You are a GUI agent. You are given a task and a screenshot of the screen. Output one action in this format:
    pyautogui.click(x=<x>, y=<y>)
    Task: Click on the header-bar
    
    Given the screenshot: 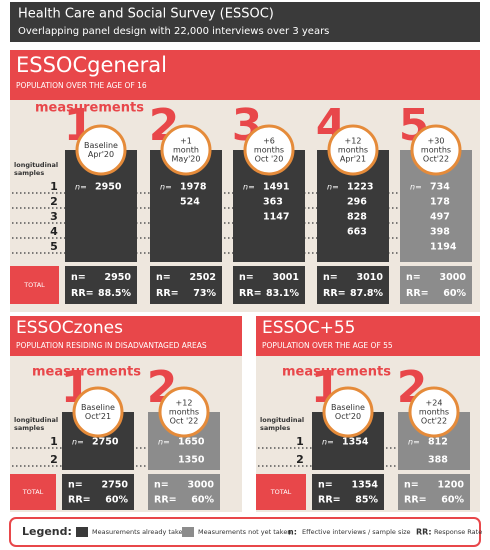 What is the action you would take?
    pyautogui.click(x=245, y=22)
    